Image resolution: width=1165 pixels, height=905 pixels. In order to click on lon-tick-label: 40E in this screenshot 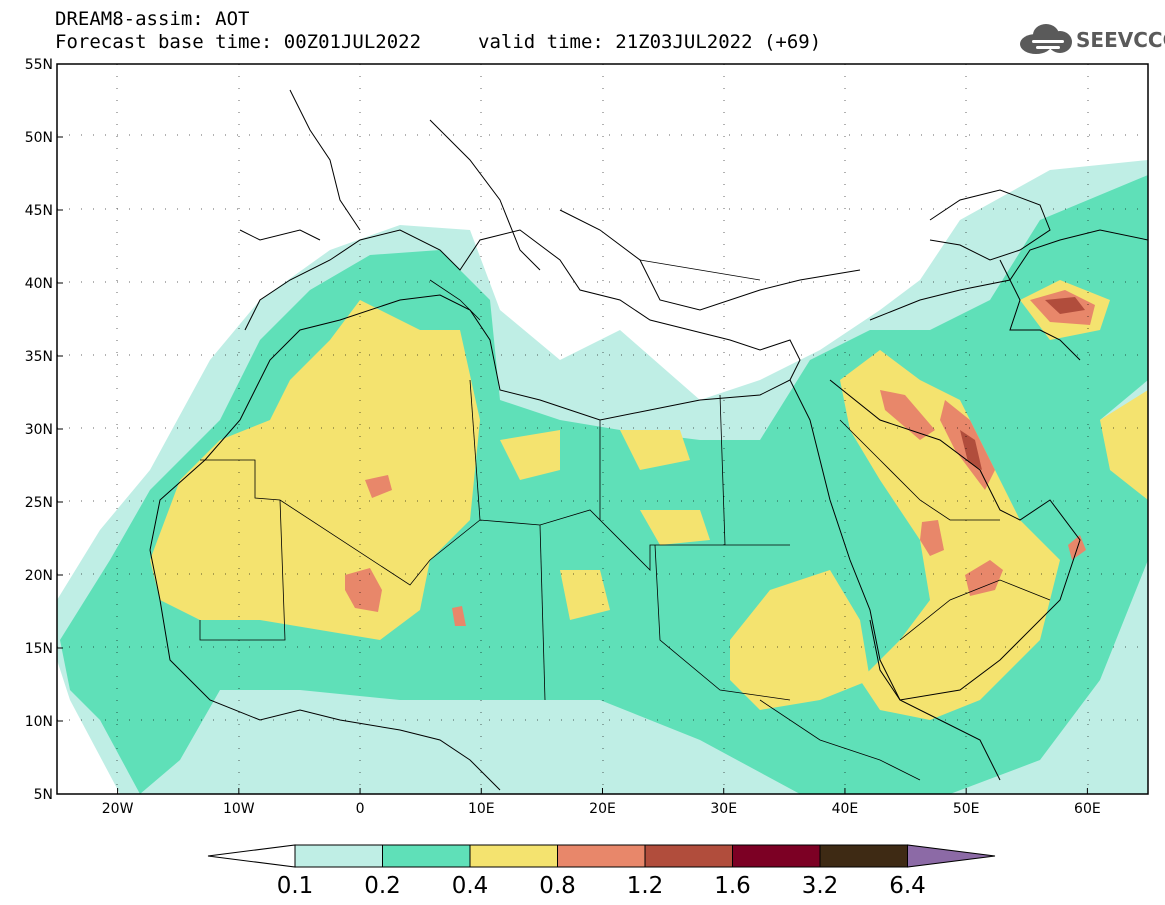, I will do `click(845, 809)`.